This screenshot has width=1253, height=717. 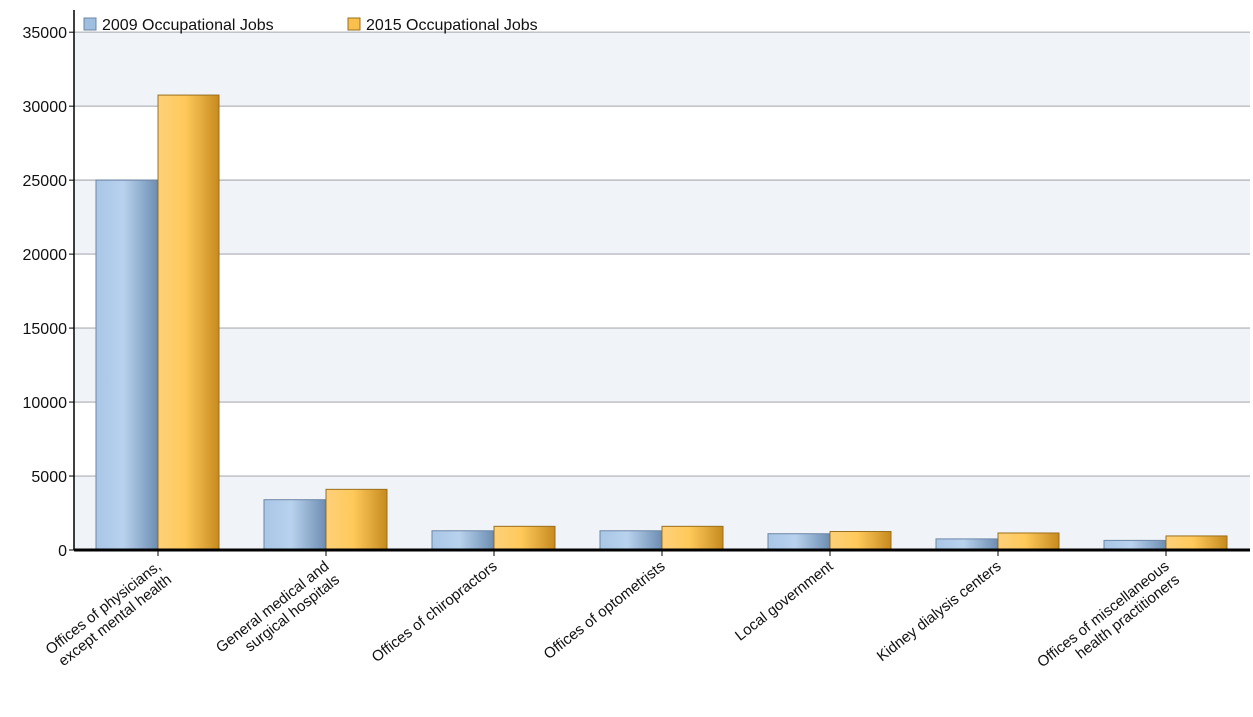 I want to click on y-tick-label: 35000, so click(x=45, y=33).